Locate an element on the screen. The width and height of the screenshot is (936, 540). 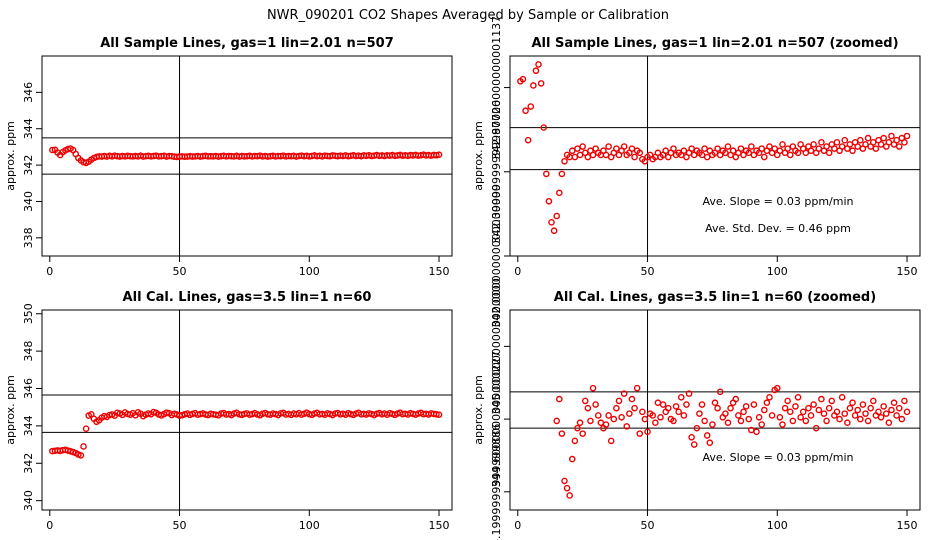
y-tick-label: 348 is located at coordinates (28, 351).